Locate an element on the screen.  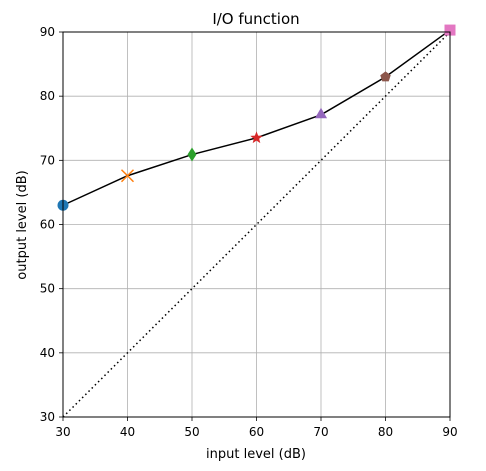
x-tick-label: 70 is located at coordinates (320, 432).